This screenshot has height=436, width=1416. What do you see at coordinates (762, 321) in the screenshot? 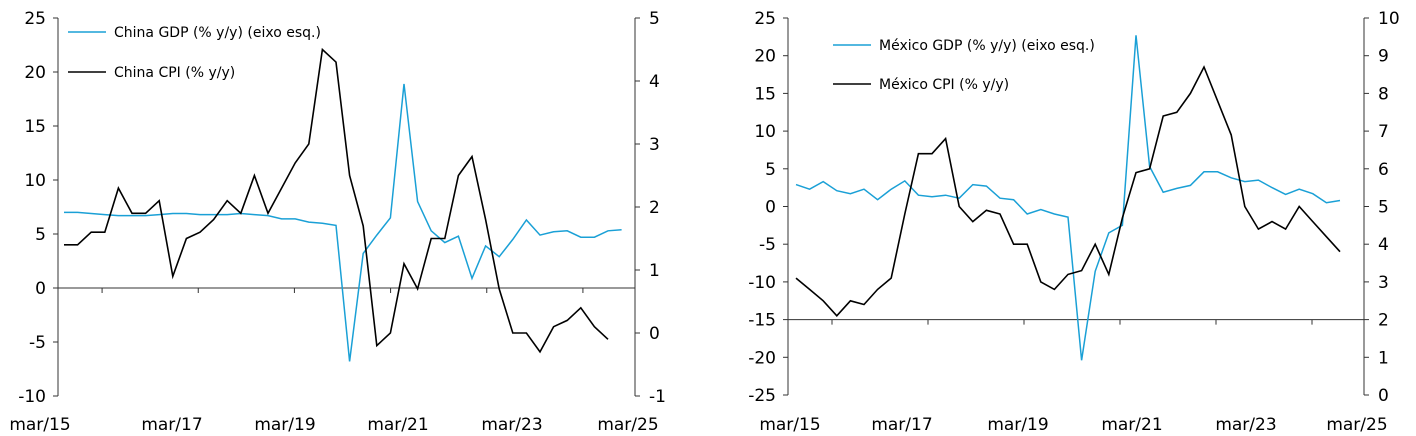
I see `left-tick-label: -15` at bounding box center [762, 321].